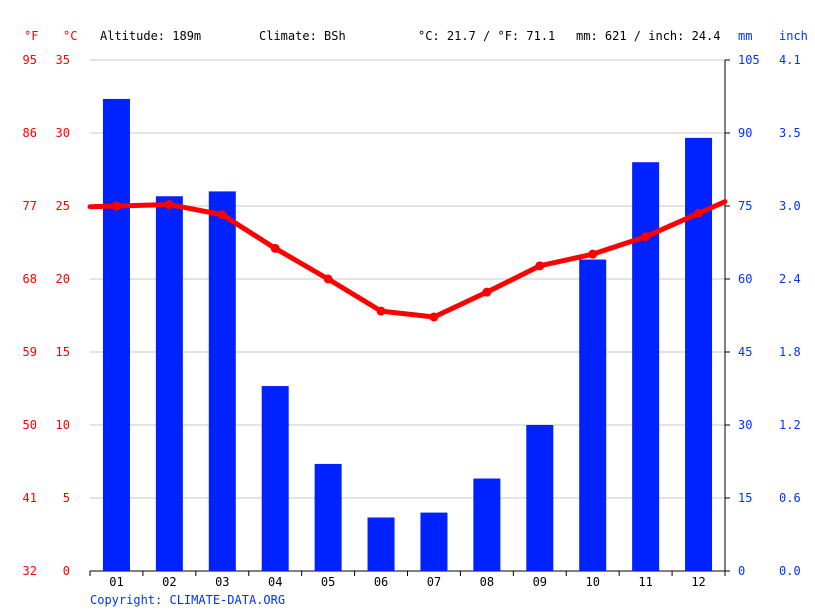 The width and height of the screenshot is (815, 611). I want to click on month-tick-label: 05, so click(328, 582).